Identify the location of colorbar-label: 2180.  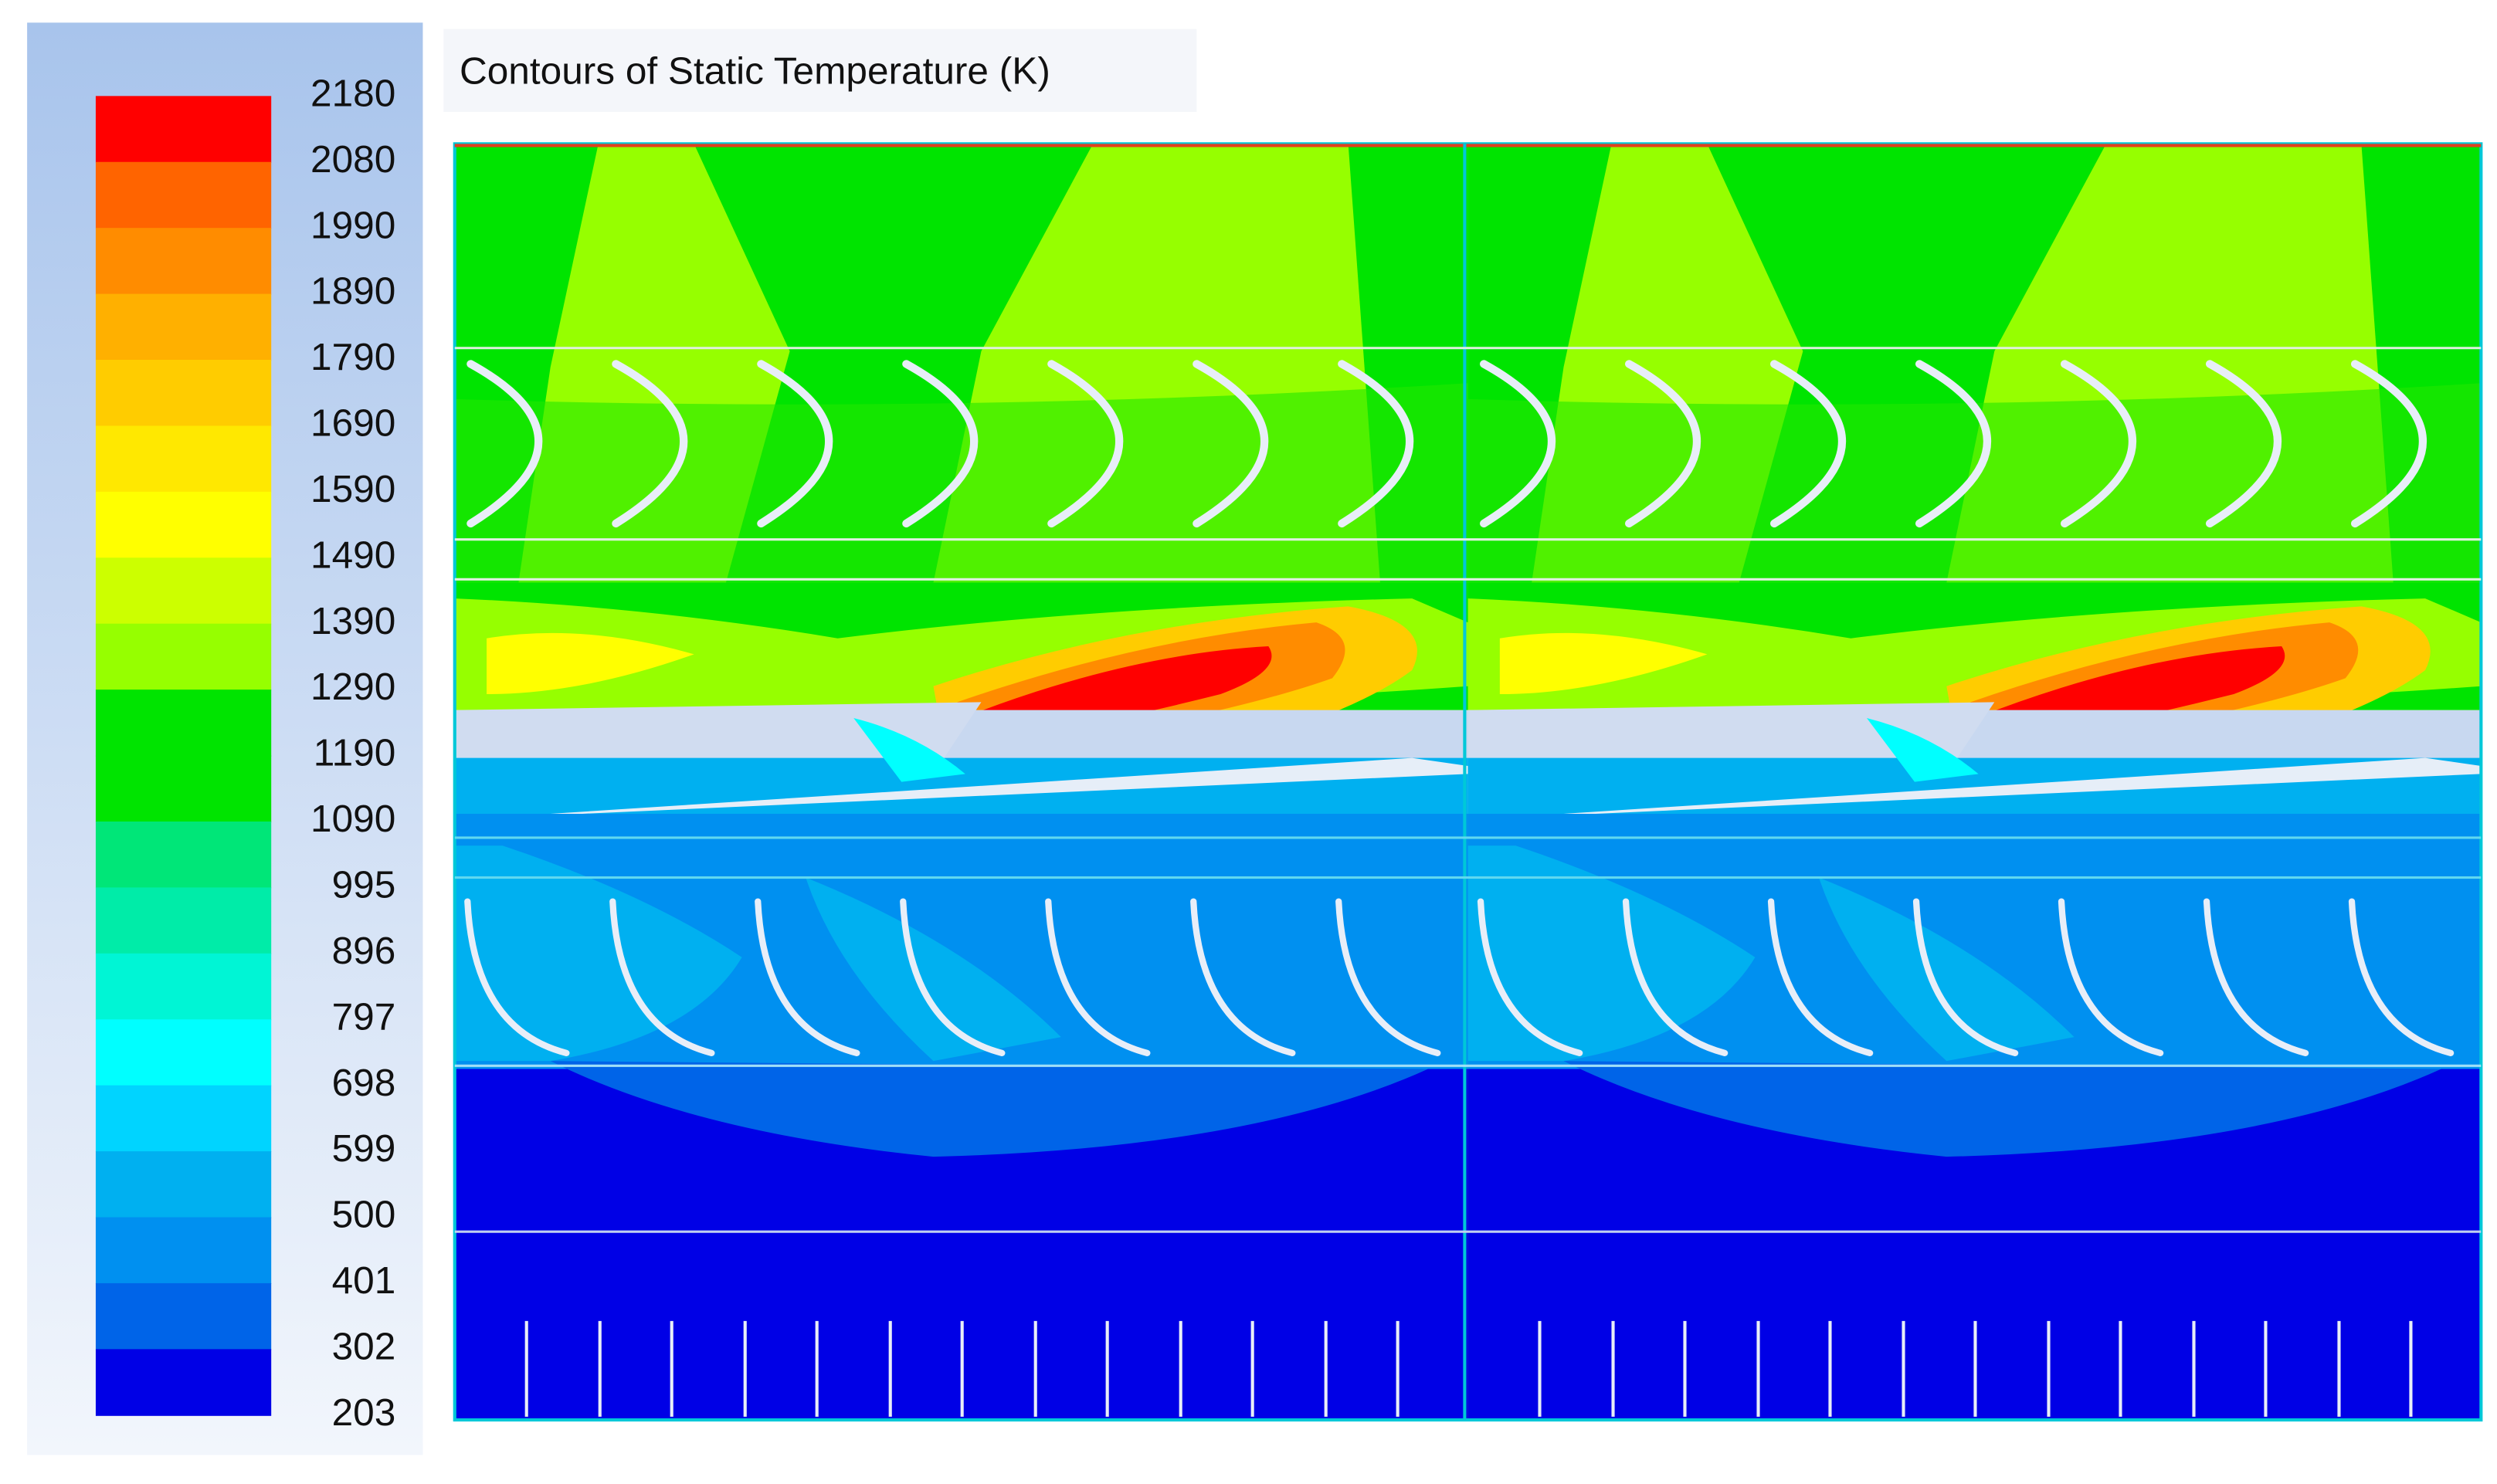
(352, 92).